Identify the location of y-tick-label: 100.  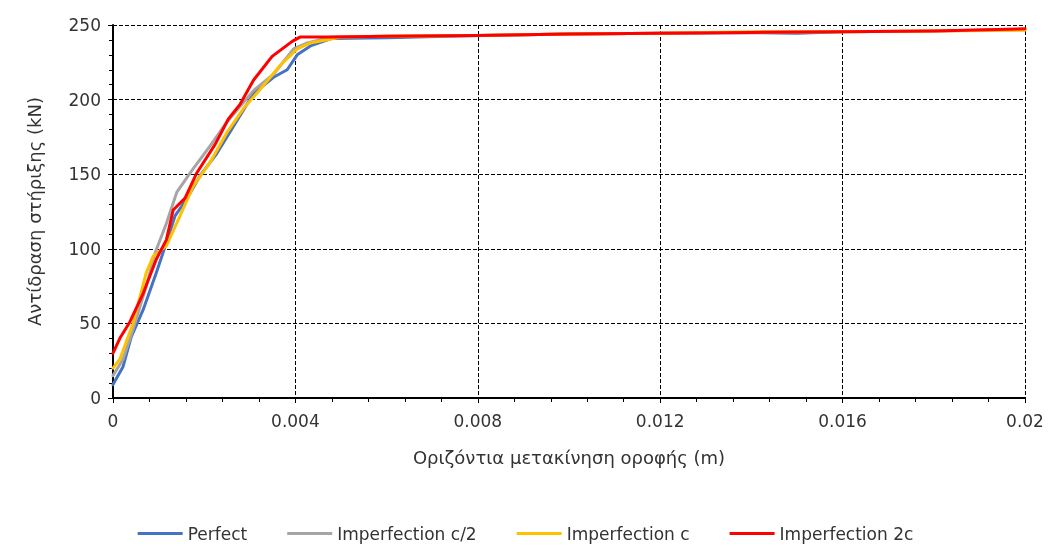
(84, 248).